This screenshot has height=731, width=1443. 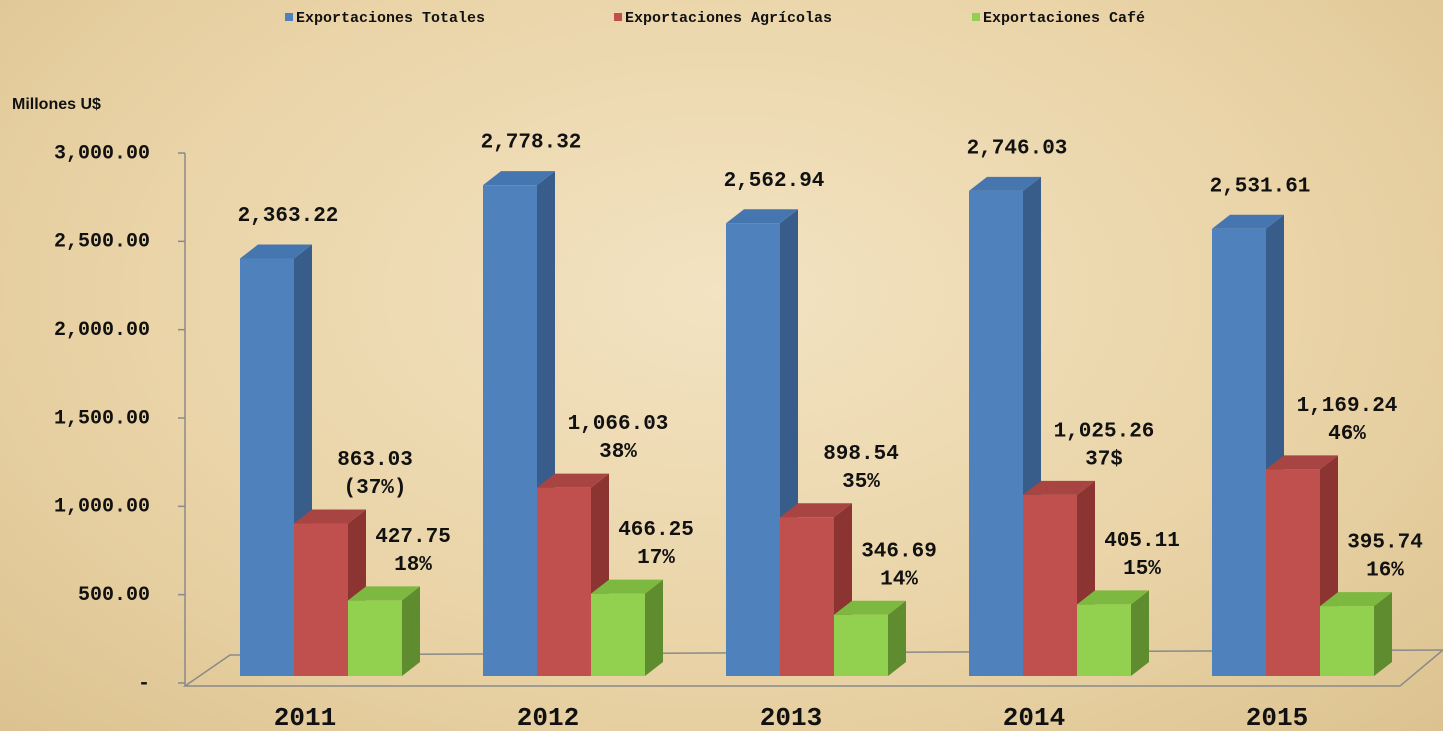 What do you see at coordinates (1260, 186) in the screenshot?
I see `value-label: 2,531.61` at bounding box center [1260, 186].